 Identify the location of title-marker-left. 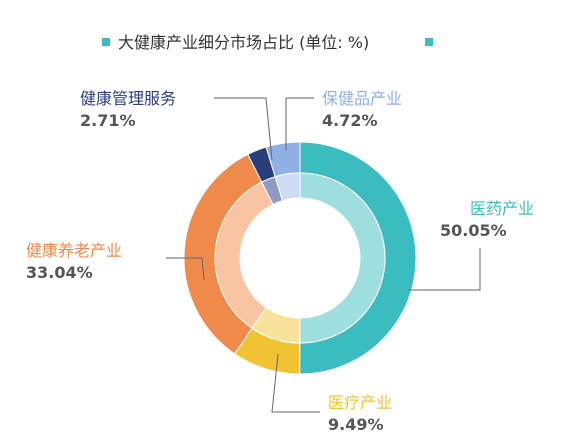
(106, 42).